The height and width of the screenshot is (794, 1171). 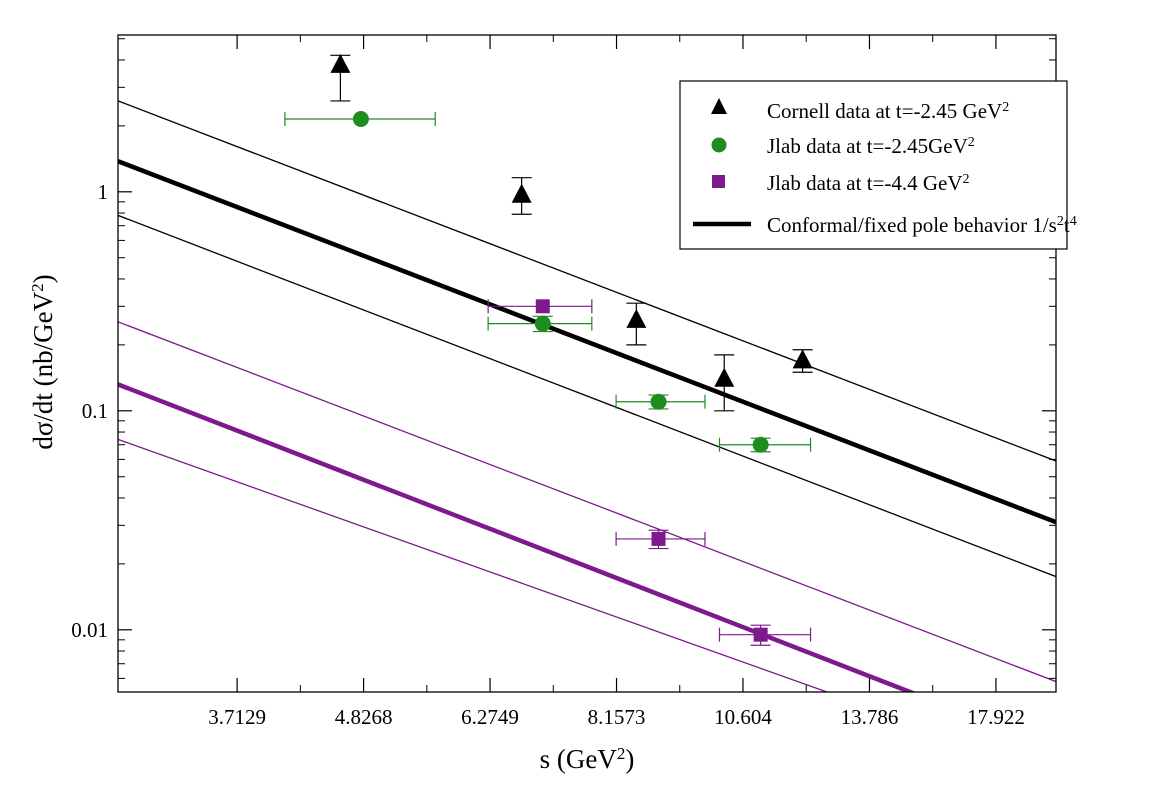 I want to click on x-tick-label: 8.1573, so click(x=617, y=717).